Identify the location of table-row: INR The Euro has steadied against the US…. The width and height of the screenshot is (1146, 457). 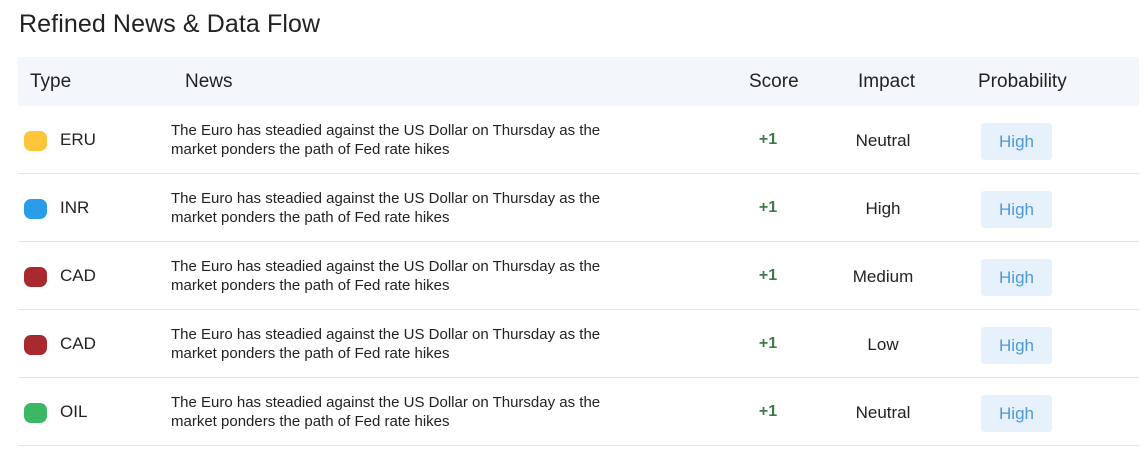
(578, 208).